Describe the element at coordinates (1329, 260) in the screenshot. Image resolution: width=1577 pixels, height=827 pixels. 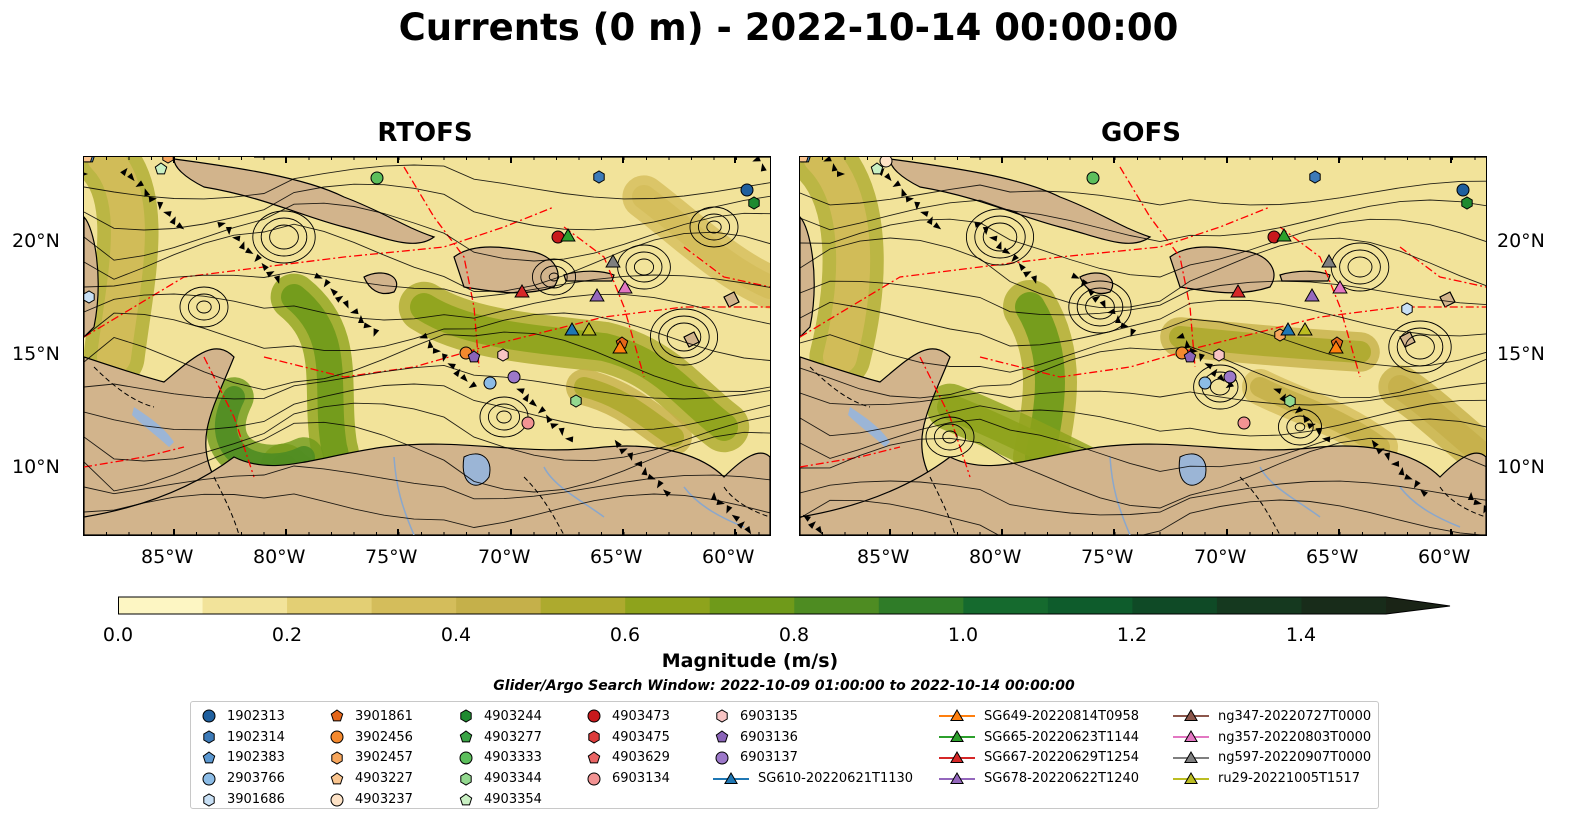
I see `marker-ng597-20220907T0000` at that location.